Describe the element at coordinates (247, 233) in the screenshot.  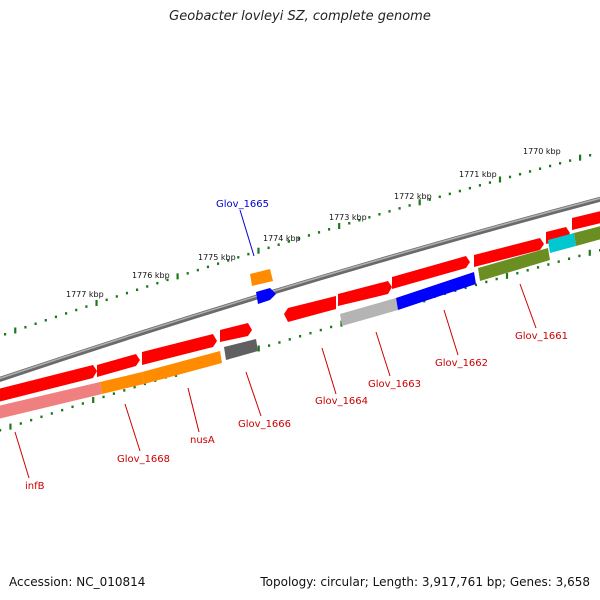
I see `label-leader-blue` at that location.